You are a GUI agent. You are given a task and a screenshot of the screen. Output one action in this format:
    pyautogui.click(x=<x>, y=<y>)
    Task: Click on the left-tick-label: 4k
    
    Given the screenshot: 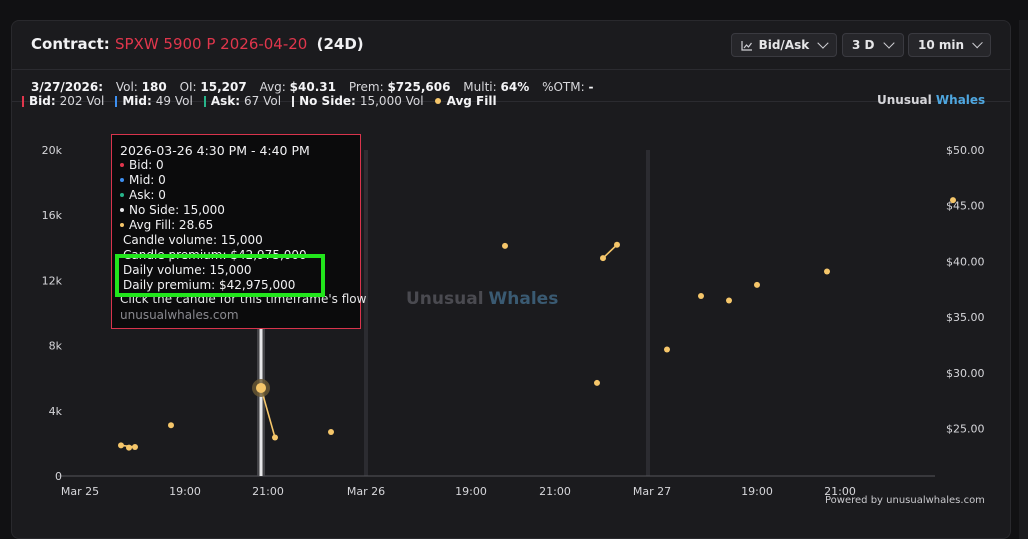 What is the action you would take?
    pyautogui.click(x=56, y=411)
    